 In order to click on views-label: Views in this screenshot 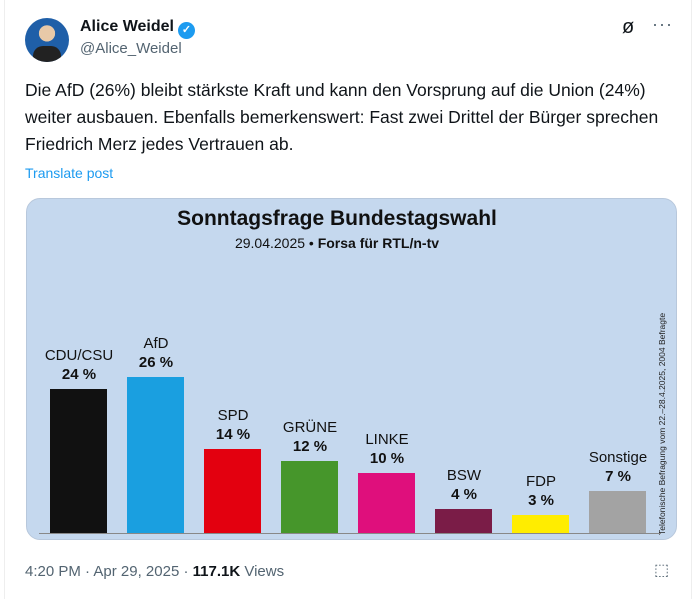, I will do `click(264, 571)`.